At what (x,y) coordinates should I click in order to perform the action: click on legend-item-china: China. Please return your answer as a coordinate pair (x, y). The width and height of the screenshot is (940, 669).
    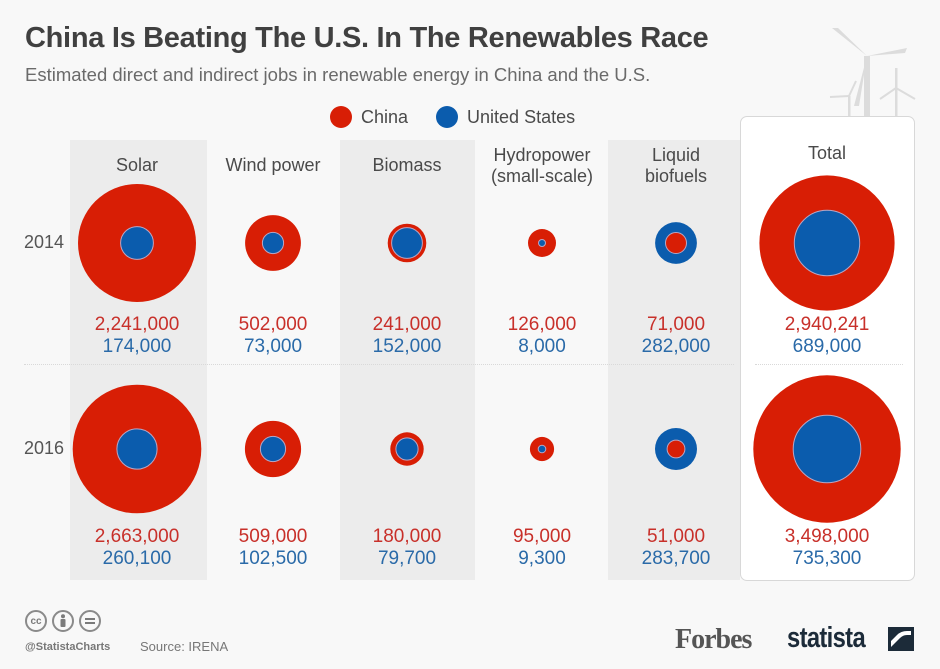
    Looking at the image, I should click on (369, 117).